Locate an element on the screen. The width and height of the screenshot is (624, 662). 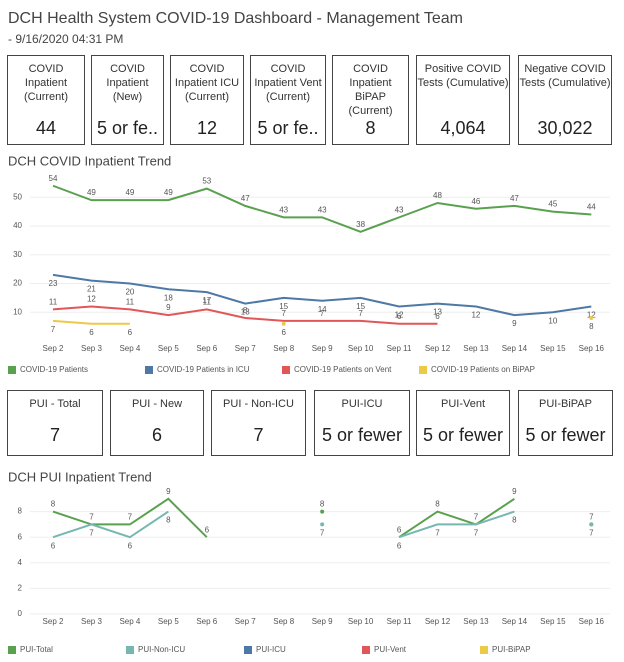
data-label: 47 is located at coordinates (245, 198).